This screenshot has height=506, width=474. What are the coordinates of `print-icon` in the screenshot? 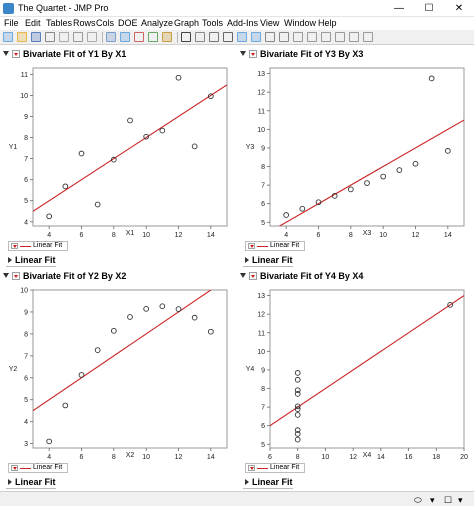 It's located at (50, 37).